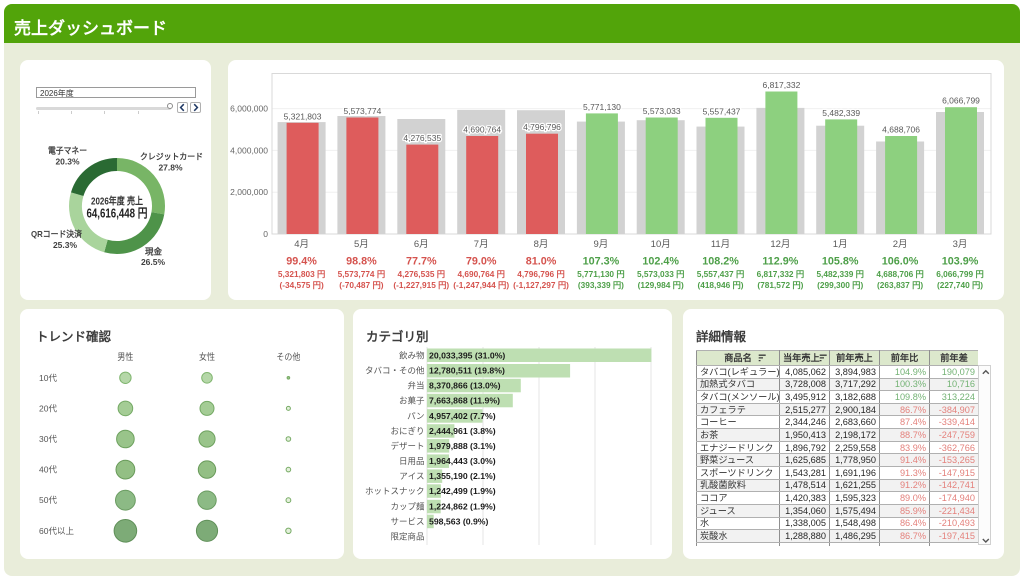 The height and width of the screenshot is (581, 1024). What do you see at coordinates (661, 274) in the screenshot?
I see `svg-text: 5,573,033 円` at bounding box center [661, 274].